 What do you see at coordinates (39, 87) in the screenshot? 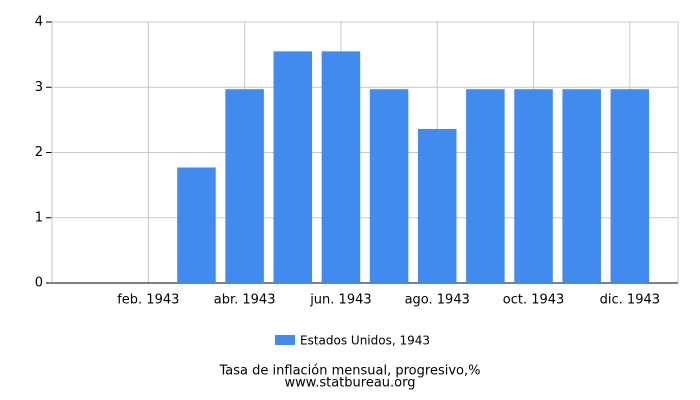
I see `y-tick-label: 3` at bounding box center [39, 87].